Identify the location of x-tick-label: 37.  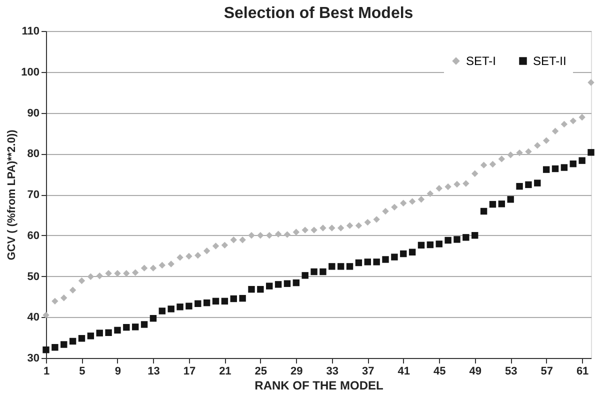
(368, 372).